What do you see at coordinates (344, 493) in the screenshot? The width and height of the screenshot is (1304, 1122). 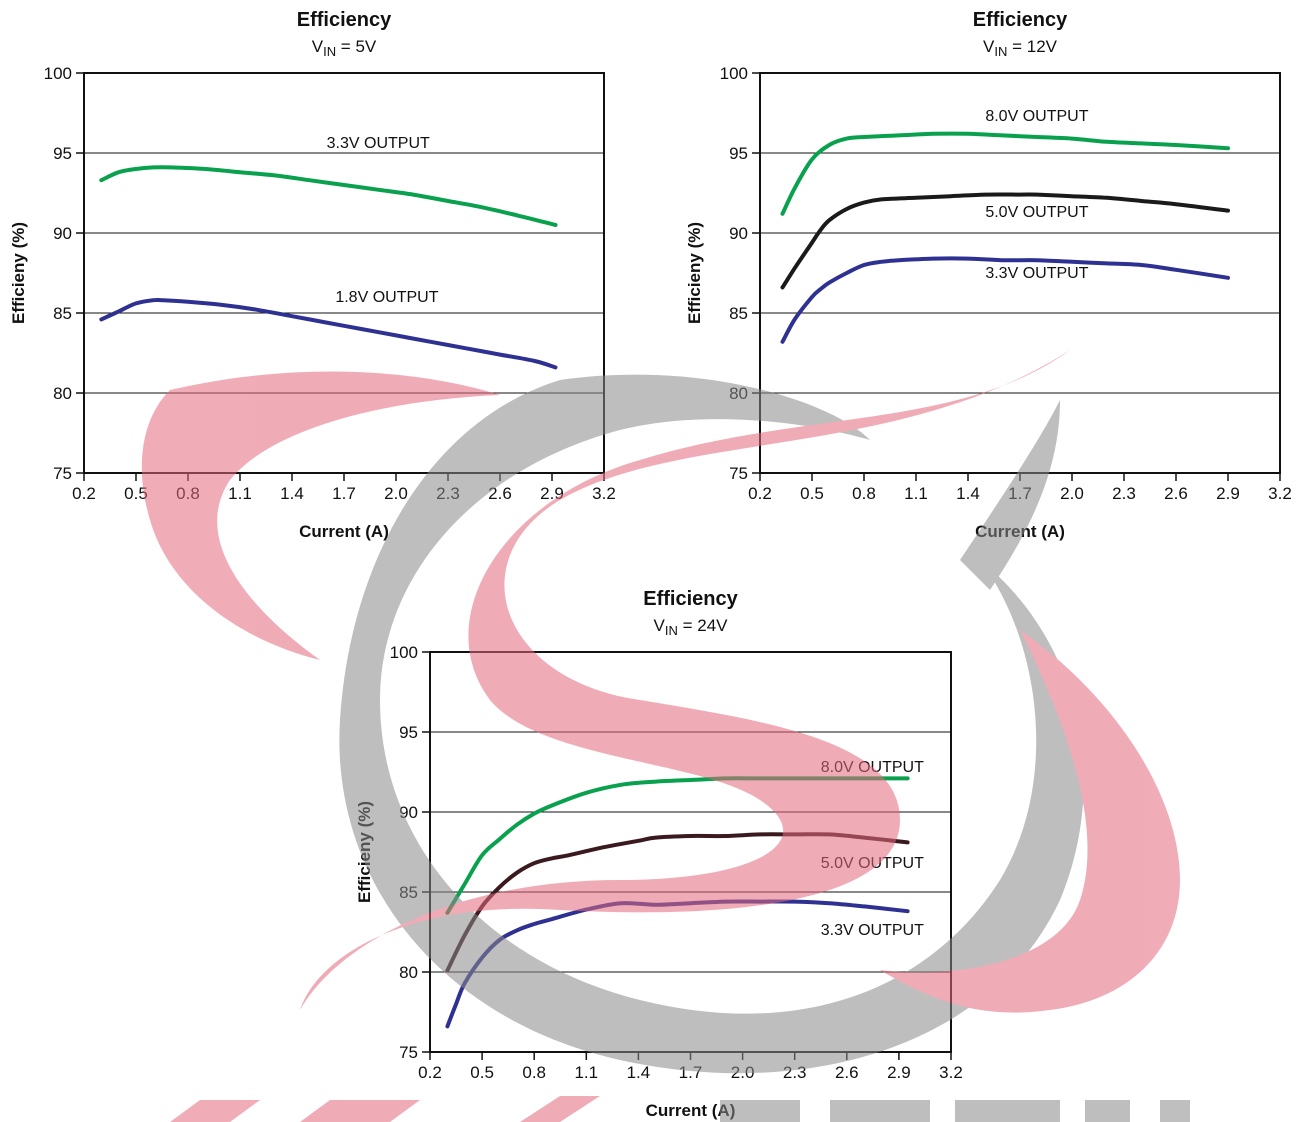 I see `x-tick-label: 1.7` at bounding box center [344, 493].